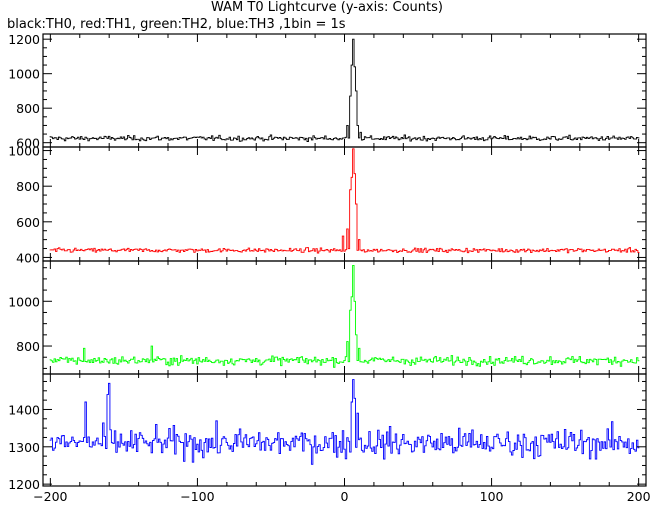  I want to click on y-tick-label: 1400, so click(24, 409).